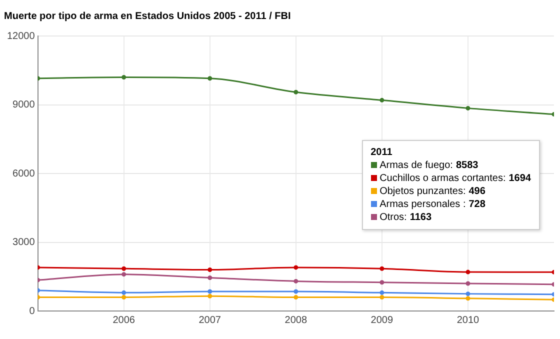  I want to click on annotation: 728, so click(477, 204).